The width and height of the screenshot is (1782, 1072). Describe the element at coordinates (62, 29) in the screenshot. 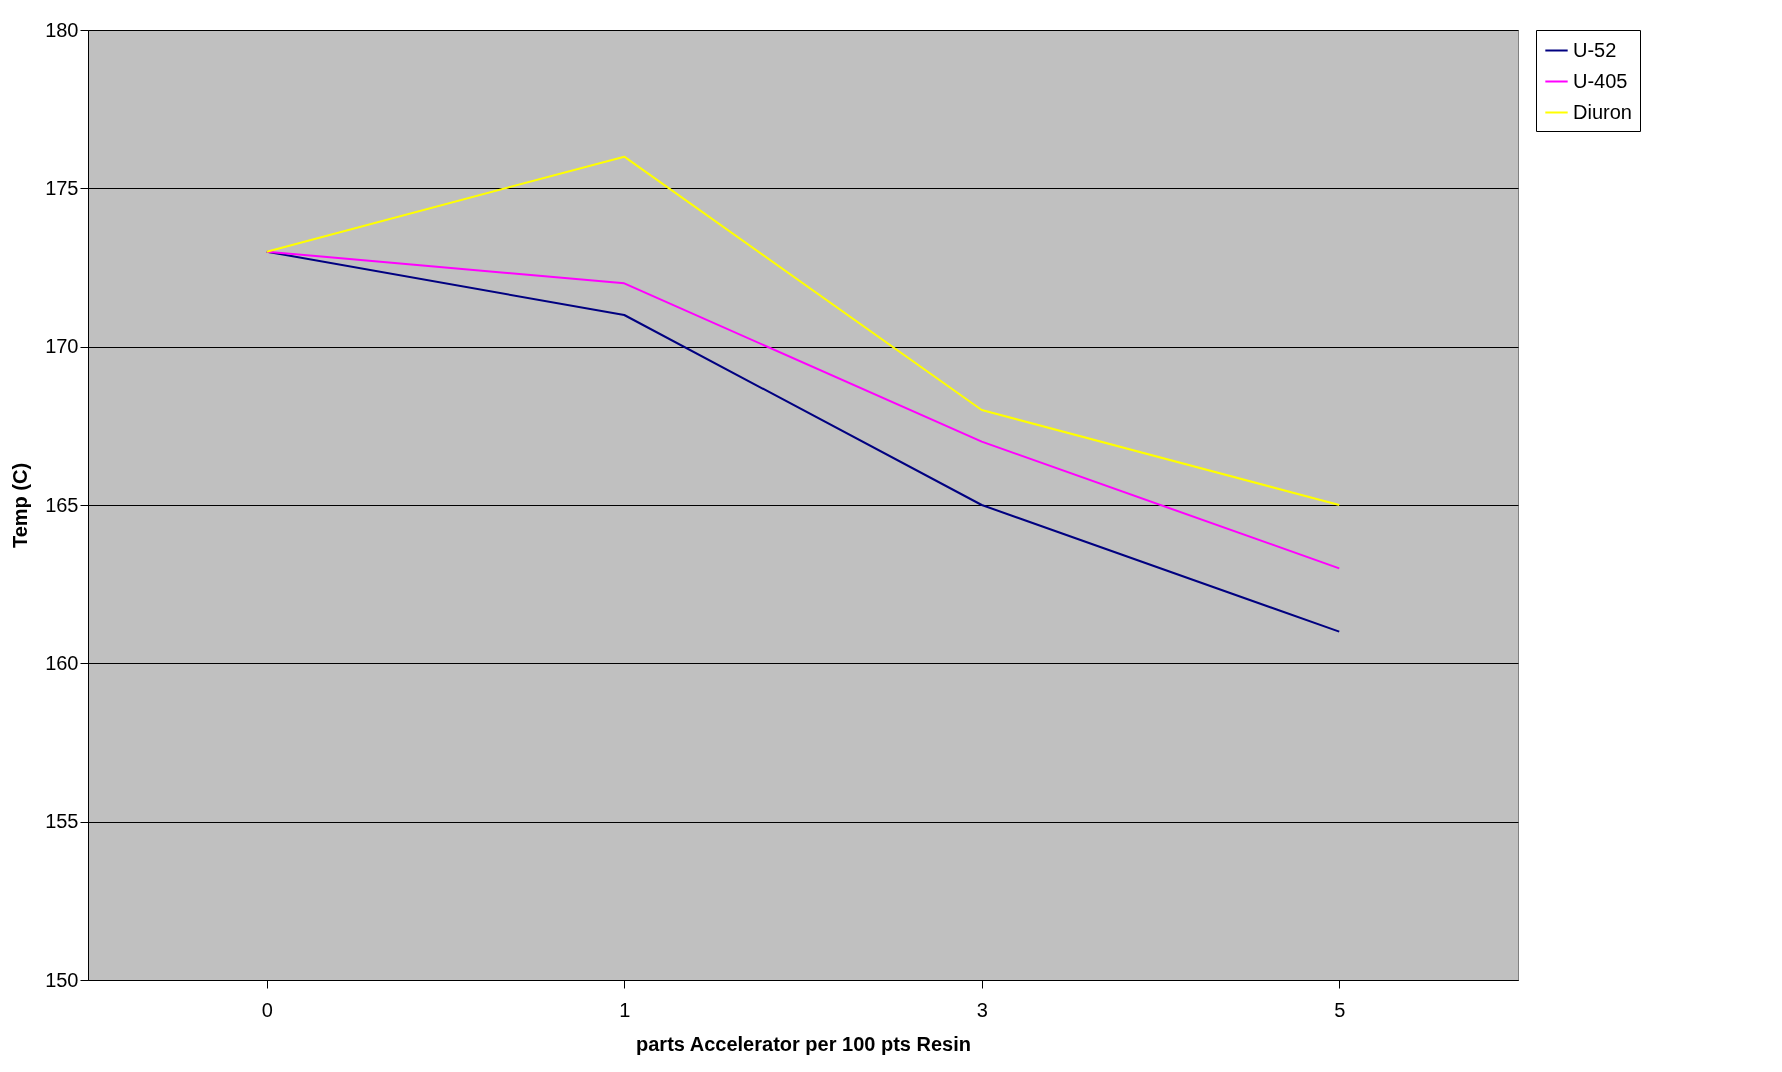

I see `y-tick-label: 180` at that location.